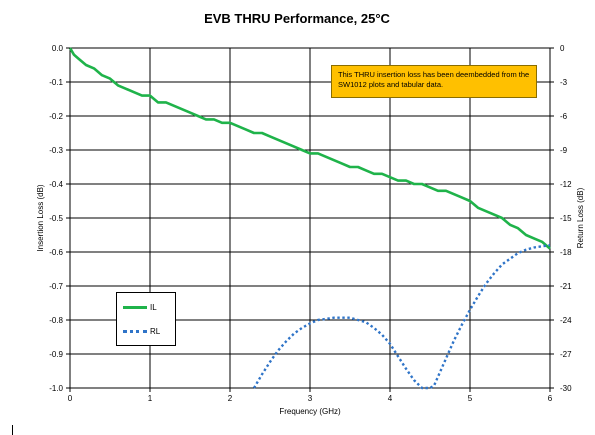  I want to click on y-tick-label: 0.0, so click(58, 48).